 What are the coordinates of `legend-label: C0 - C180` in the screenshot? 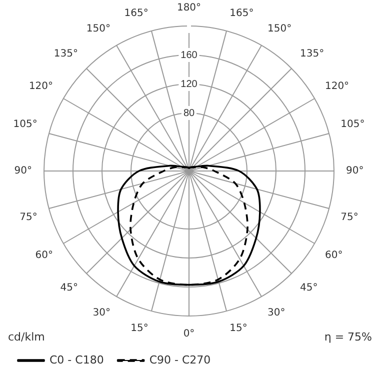 It's located at (77, 359).